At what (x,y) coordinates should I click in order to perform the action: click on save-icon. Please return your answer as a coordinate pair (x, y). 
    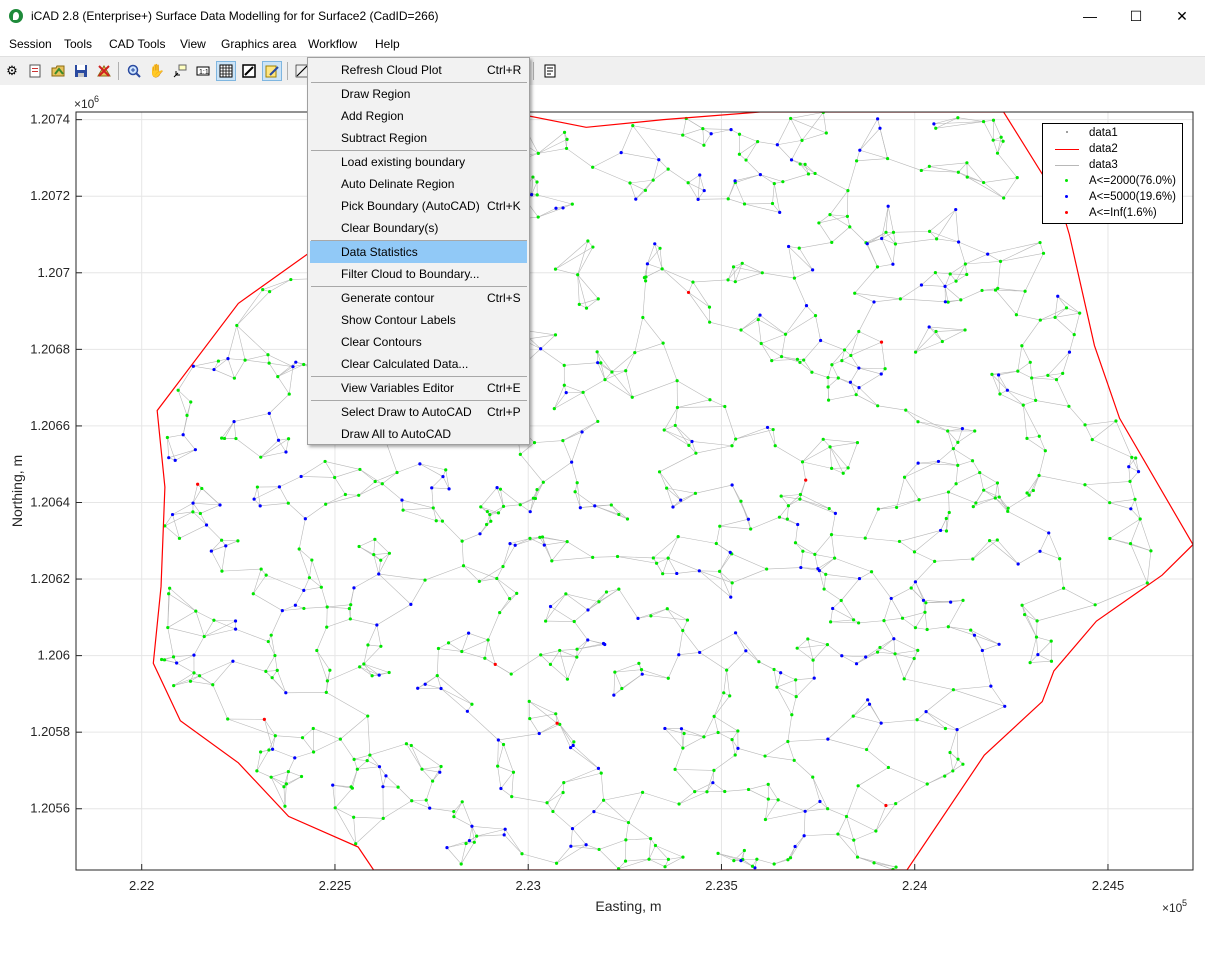
    Looking at the image, I should click on (81, 71).